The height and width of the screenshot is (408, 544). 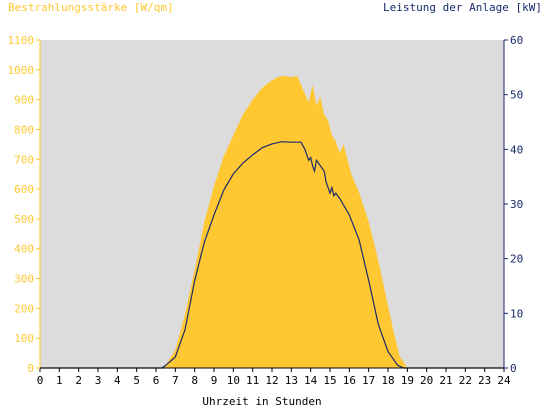 I want to click on y-right-tick-label: 20, so click(x=516, y=259).